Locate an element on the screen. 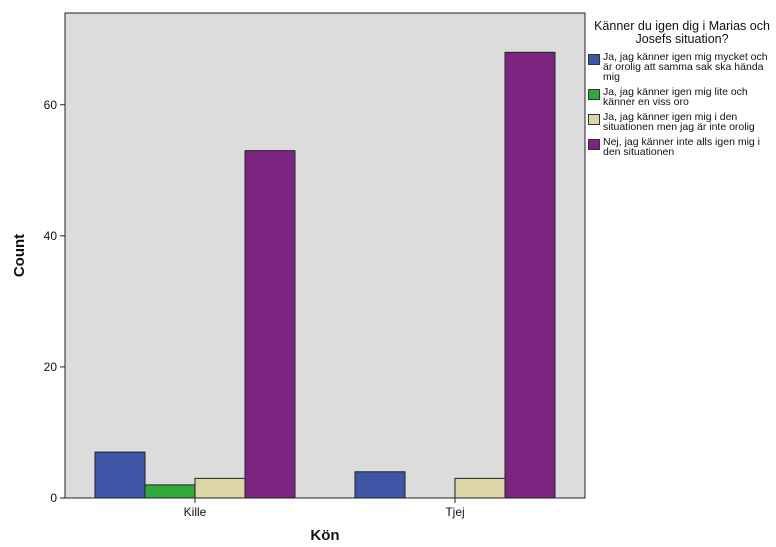 Image resolution: width=776 pixels, height=547 pixels. y-tick-label: 20 is located at coordinates (51, 367).